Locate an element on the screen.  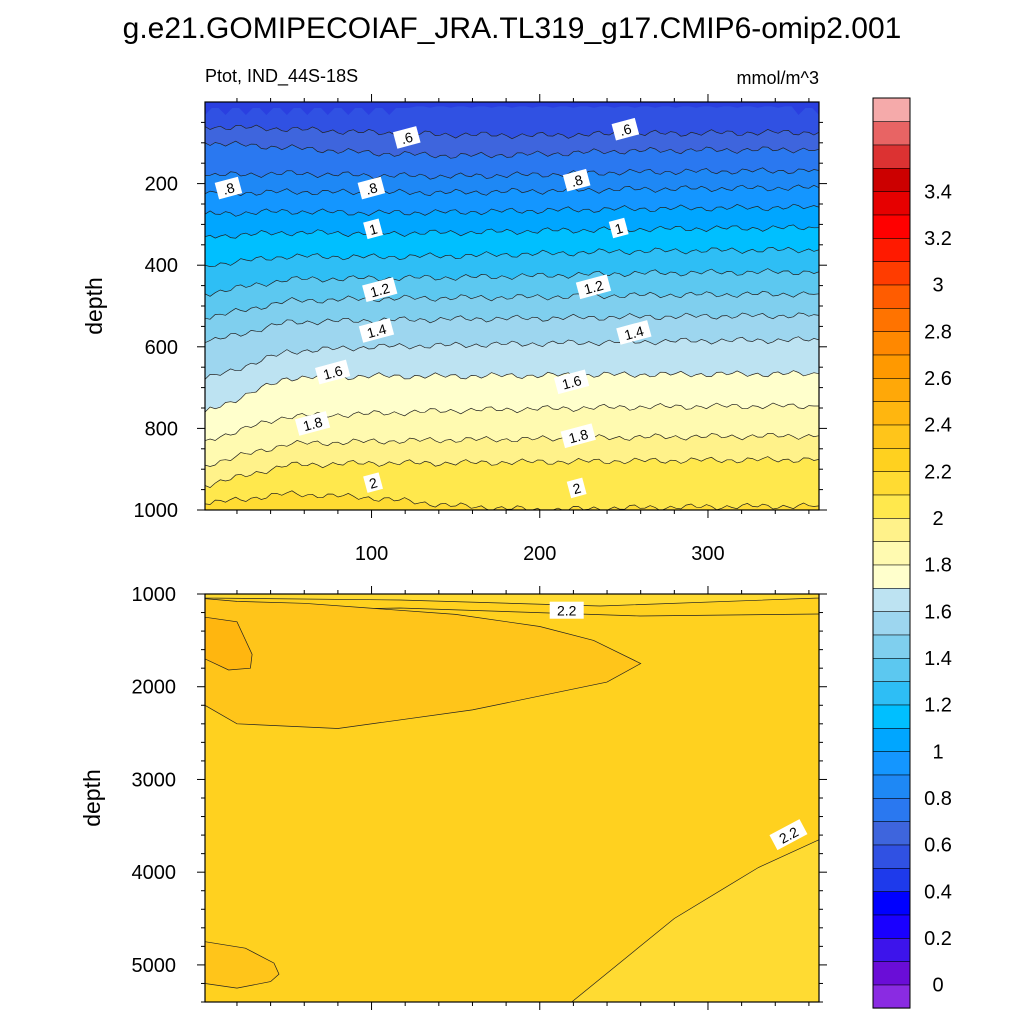
upper-x-tick-label: 200 is located at coordinates (539, 554).